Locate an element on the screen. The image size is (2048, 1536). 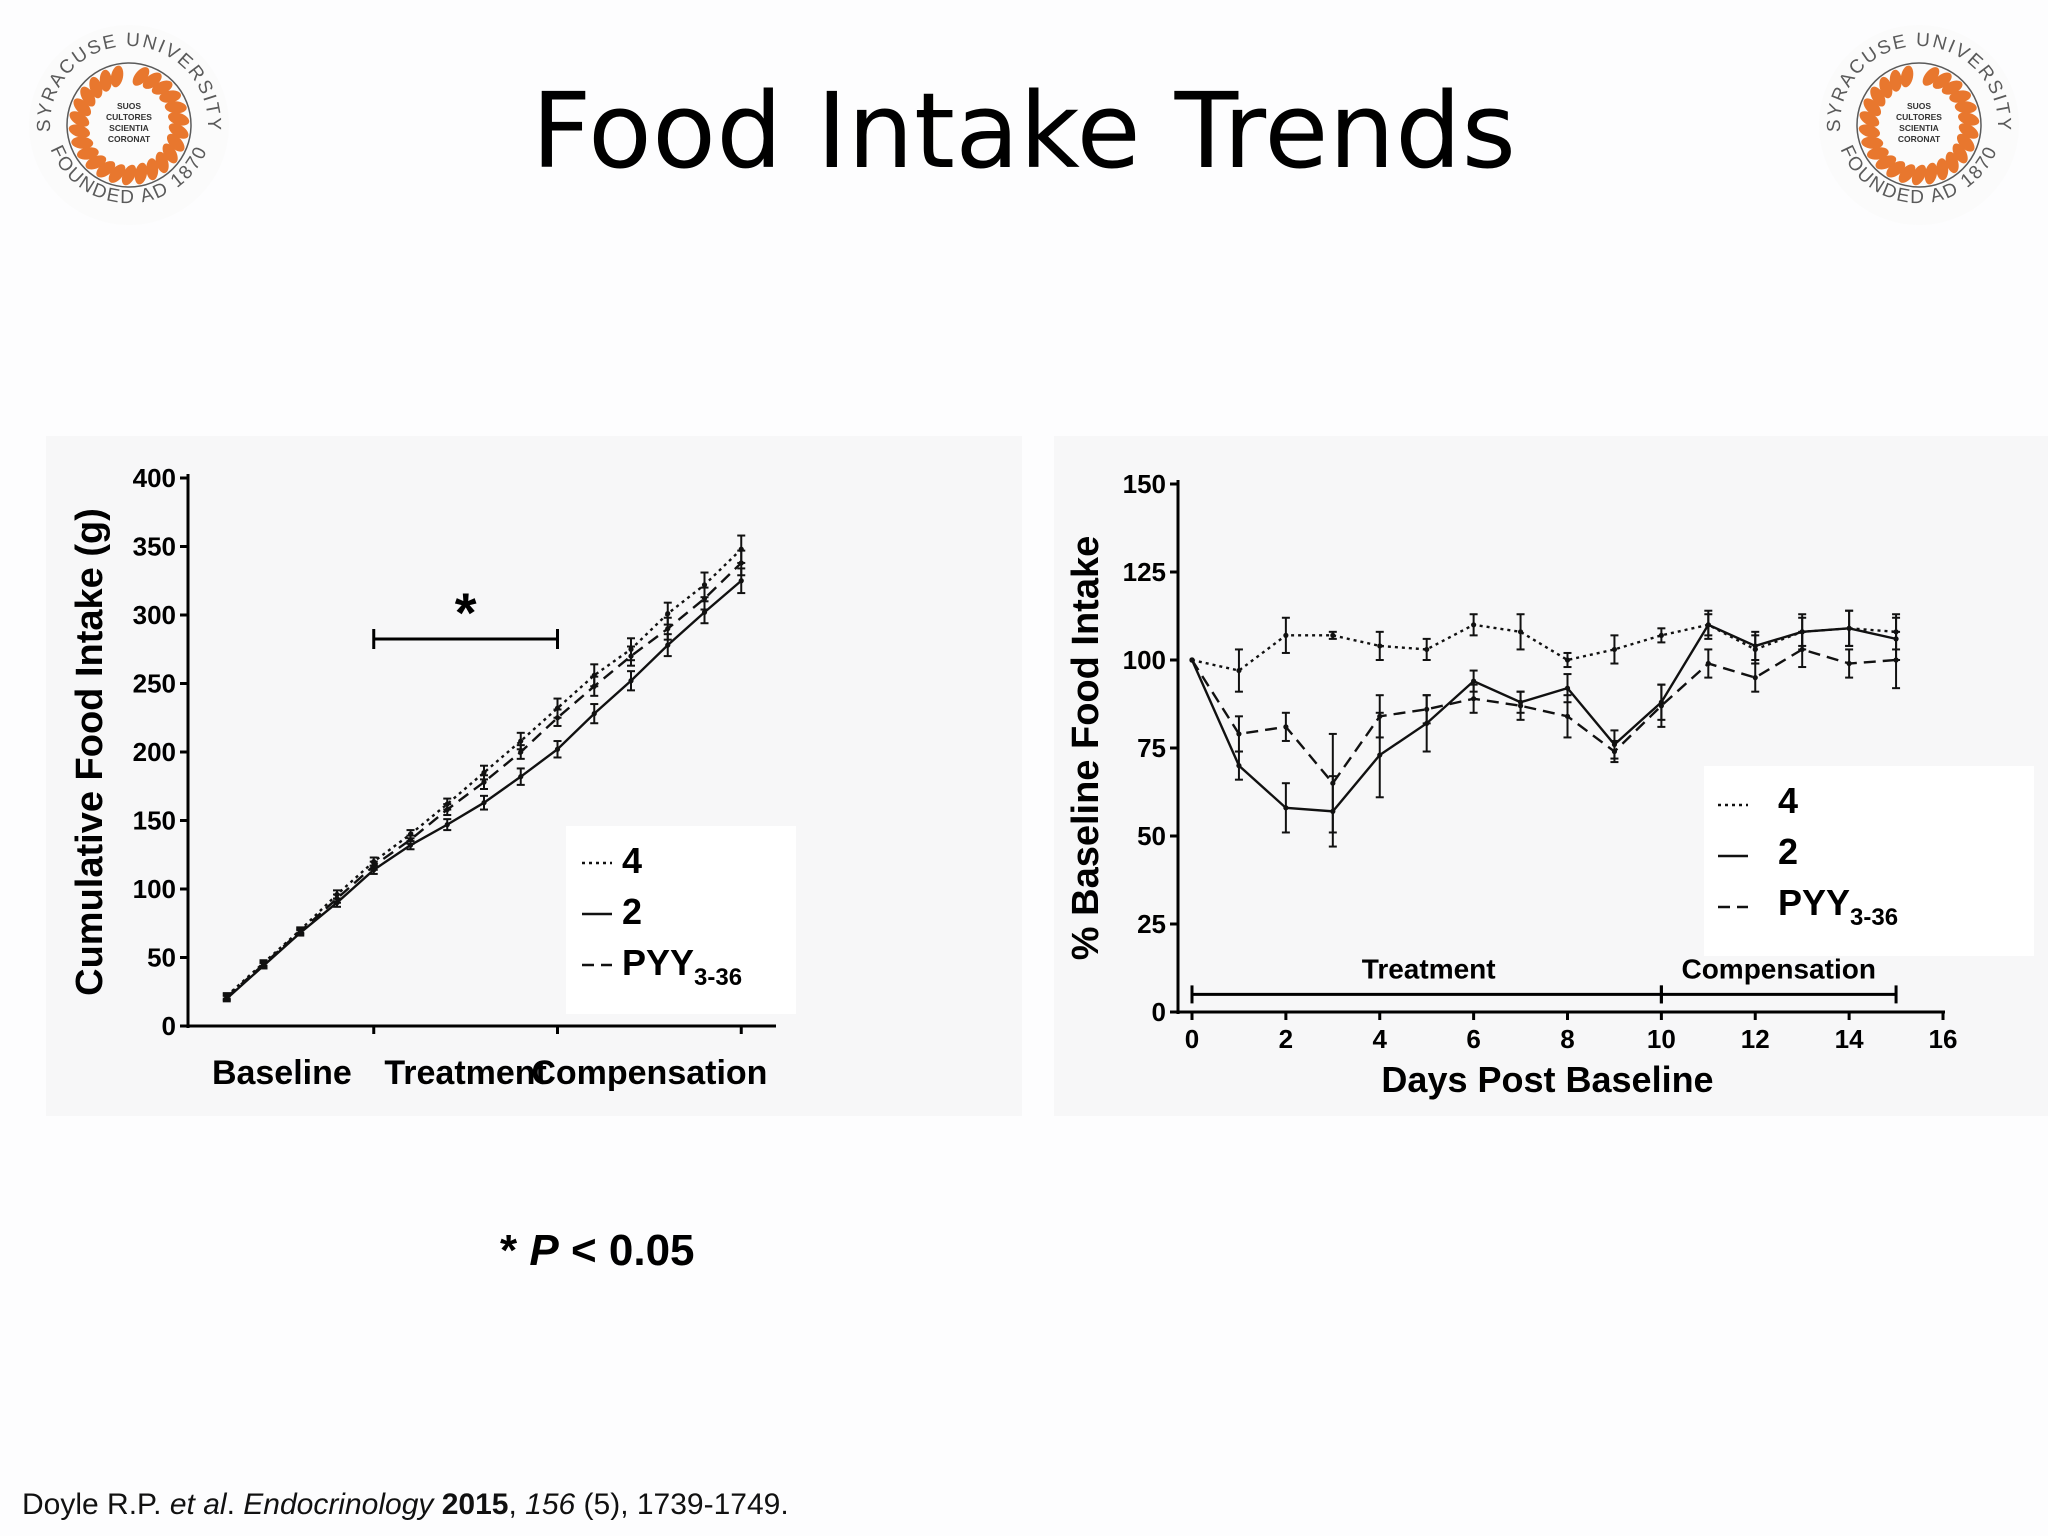
x-axis-label: Days Post Baseline is located at coordinates (1547, 1079).